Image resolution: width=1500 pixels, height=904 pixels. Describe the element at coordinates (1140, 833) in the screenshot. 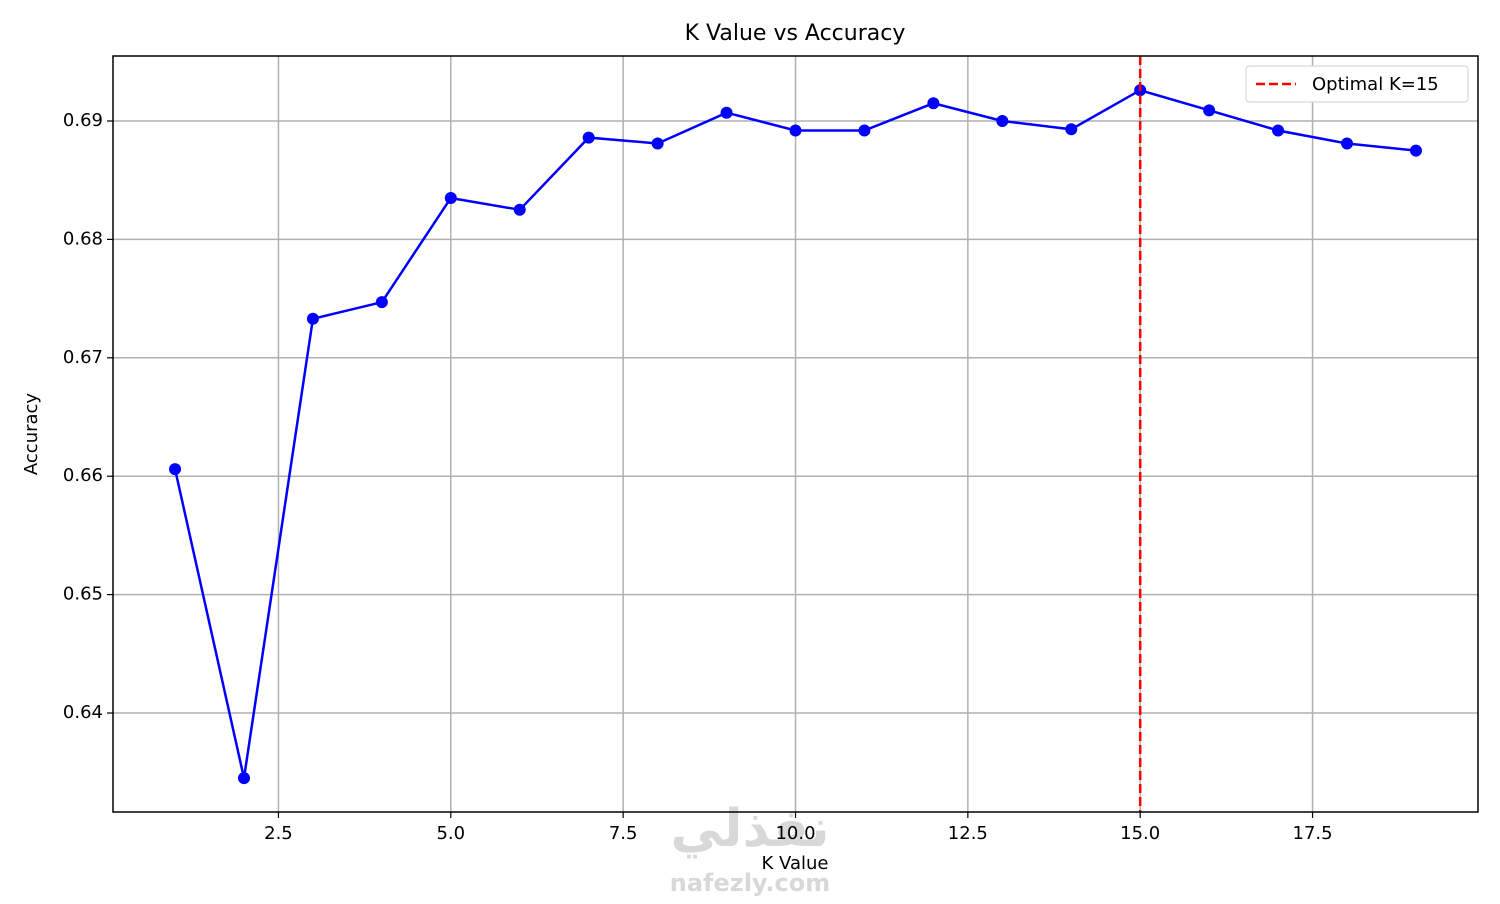

I see `x-tick-label: 15.0` at that location.